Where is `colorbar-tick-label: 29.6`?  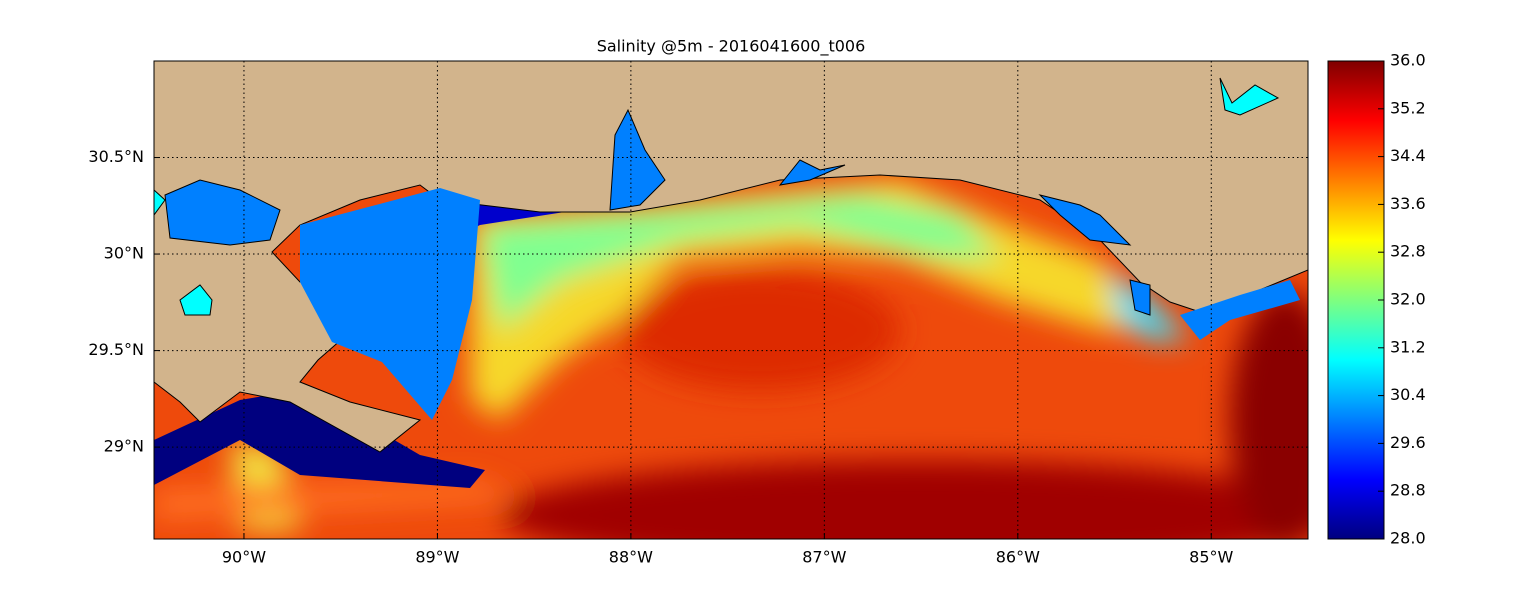
colorbar-tick-label: 29.6 is located at coordinates (1408, 442).